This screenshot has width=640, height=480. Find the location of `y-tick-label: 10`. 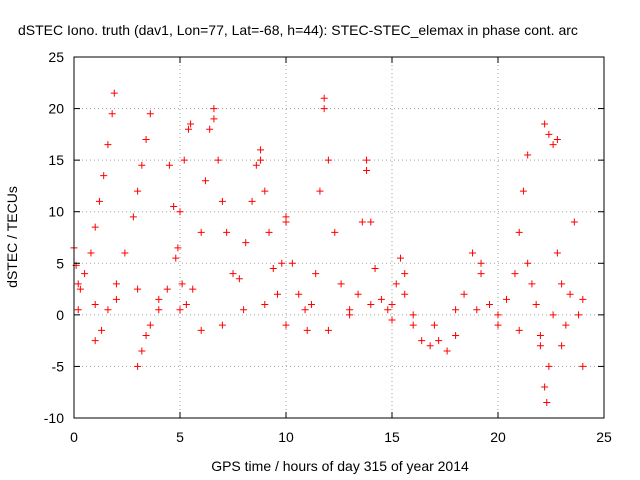

y-tick-label: 10 is located at coordinates (56, 212).